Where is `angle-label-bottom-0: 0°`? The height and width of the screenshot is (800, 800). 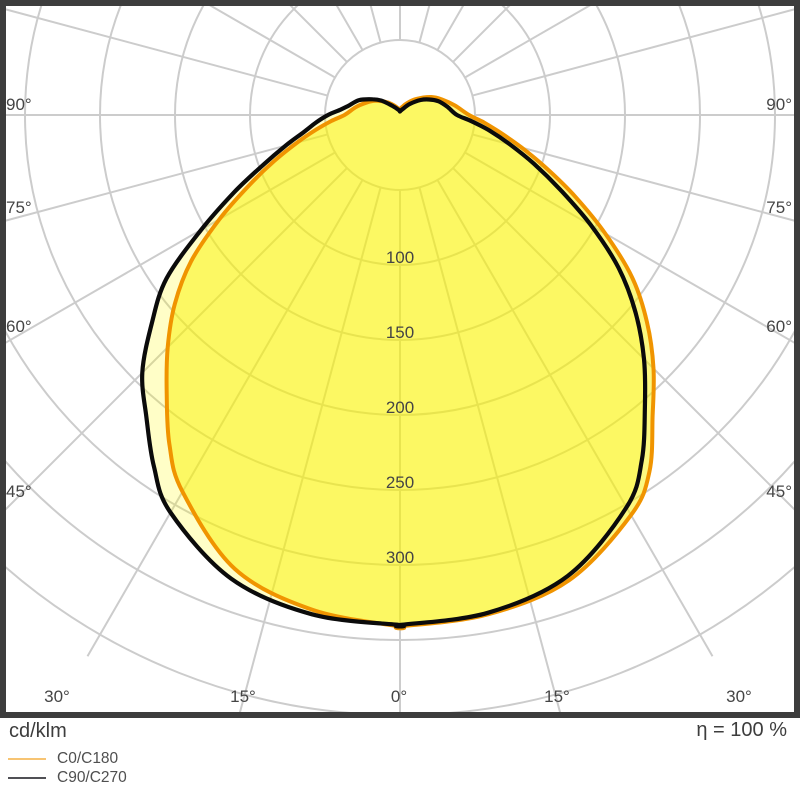 angle-label-bottom-0: 0° is located at coordinates (399, 696).